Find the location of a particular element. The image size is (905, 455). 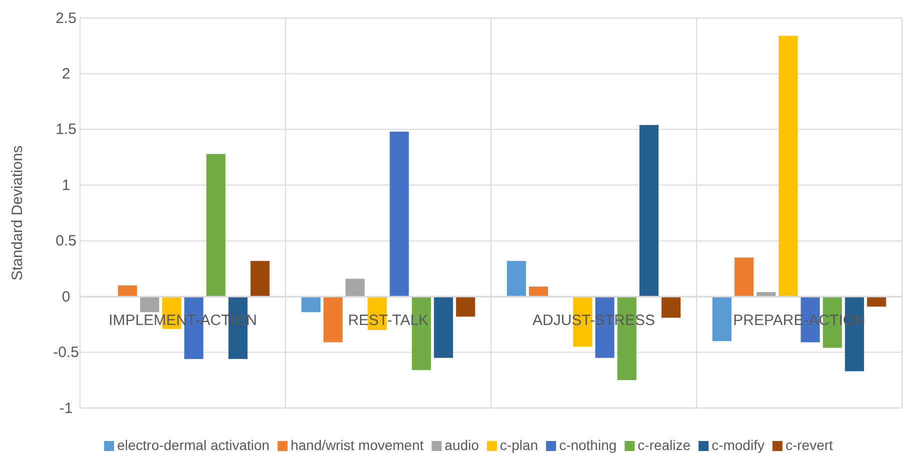

y-tick-label: 0 is located at coordinates (66, 297).